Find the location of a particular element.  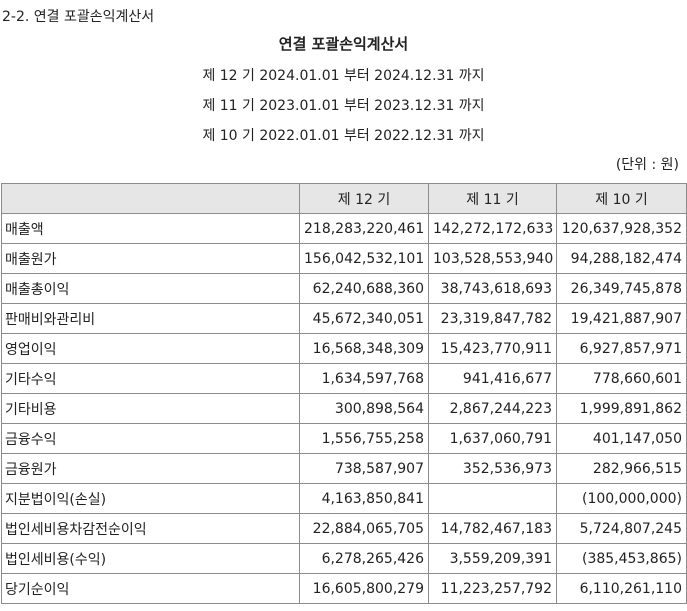

row-value: 15,423,770,911 is located at coordinates (492, 348).